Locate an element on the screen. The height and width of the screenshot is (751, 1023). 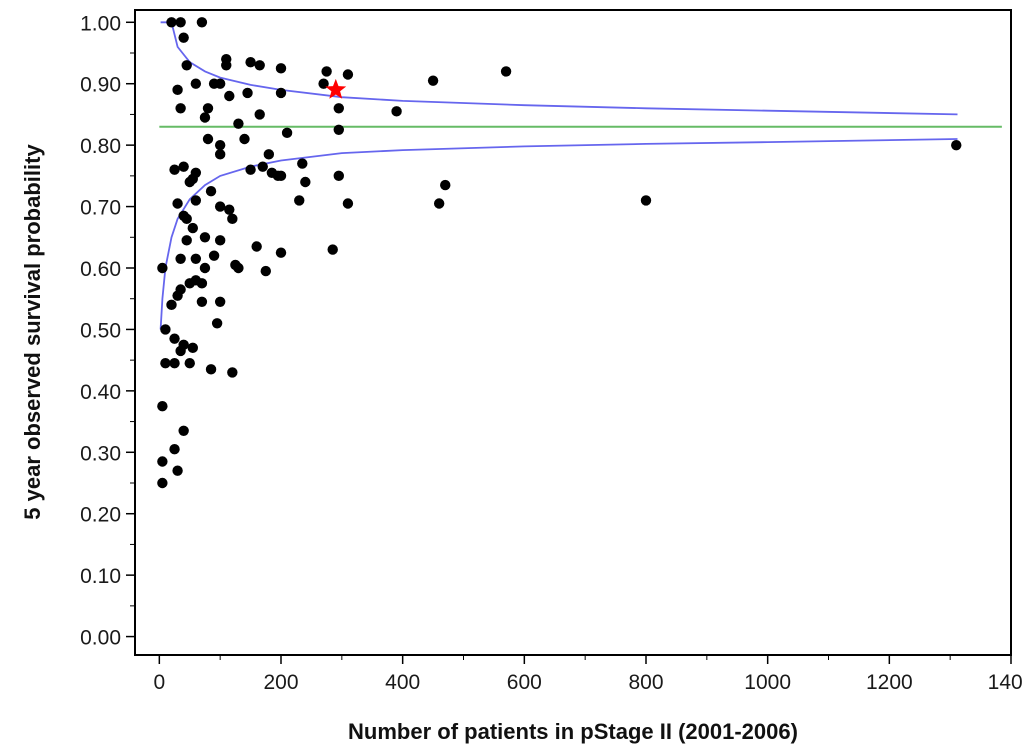
x-axis: 0 200 400 600 800 1000 1200 1400 is located at coordinates (588, 674).